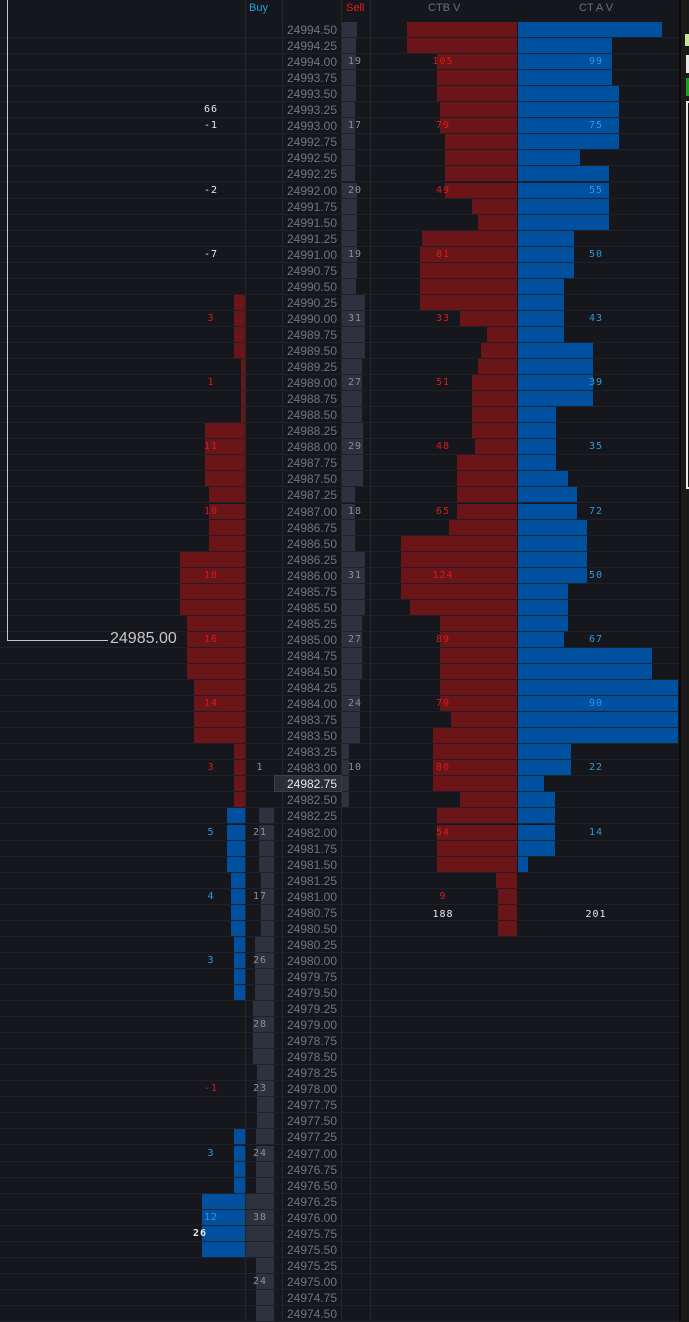 This screenshot has height=1322, width=689. What do you see at coordinates (339, 944) in the screenshot?
I see `ladder-row: 24980.25` at bounding box center [339, 944].